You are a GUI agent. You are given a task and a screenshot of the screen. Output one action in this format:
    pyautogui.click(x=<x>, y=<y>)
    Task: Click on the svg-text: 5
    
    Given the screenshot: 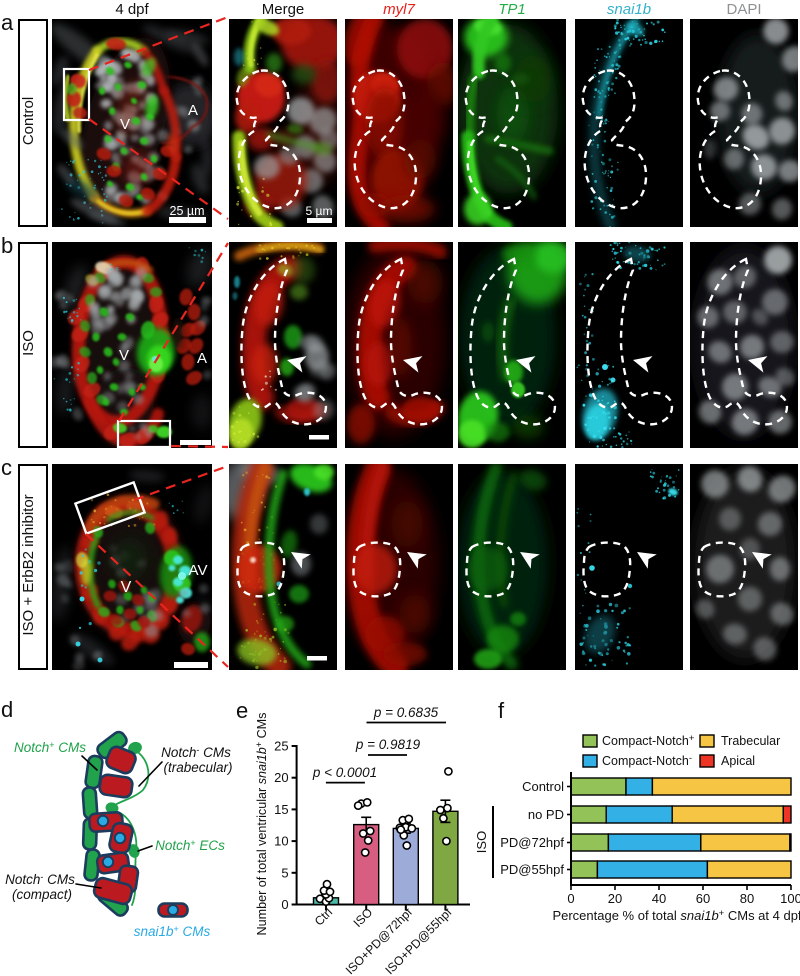 What is the action you would take?
    pyautogui.click(x=284, y=872)
    